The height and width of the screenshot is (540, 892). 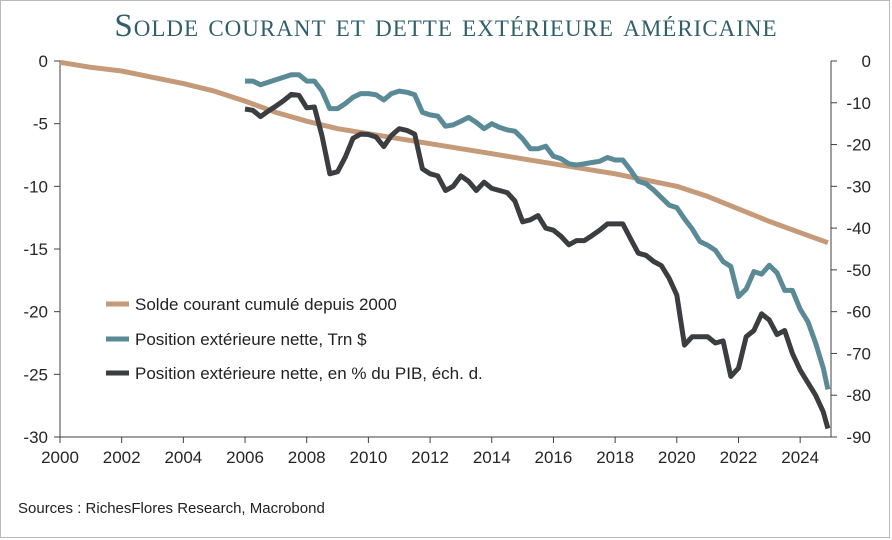 What do you see at coordinates (35, 437) in the screenshot?
I see `y-left-tick-label: -30` at bounding box center [35, 437].